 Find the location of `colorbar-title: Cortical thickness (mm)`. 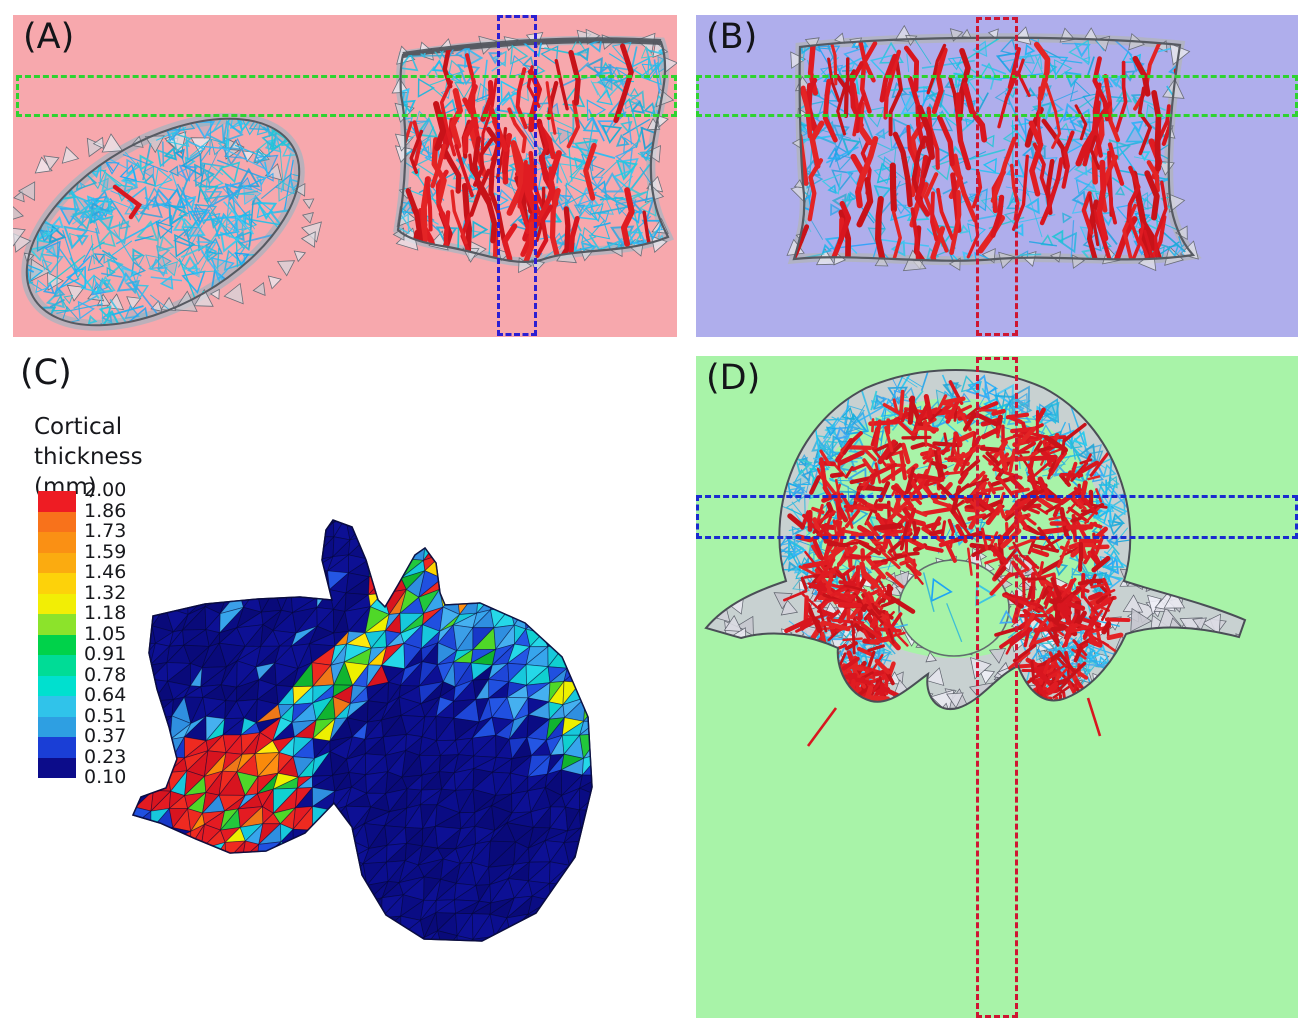

colorbar-title: Cortical thickness (mm) is located at coordinates (88, 458).